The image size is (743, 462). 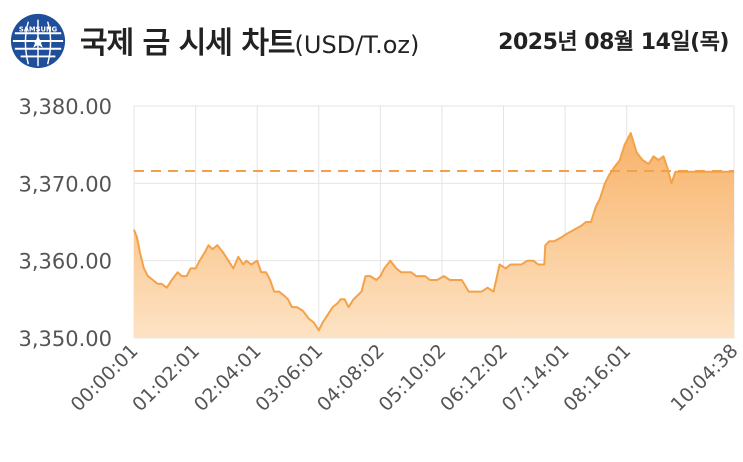 I want to click on y-tick-label: 3,360.00, so click(x=65, y=262).